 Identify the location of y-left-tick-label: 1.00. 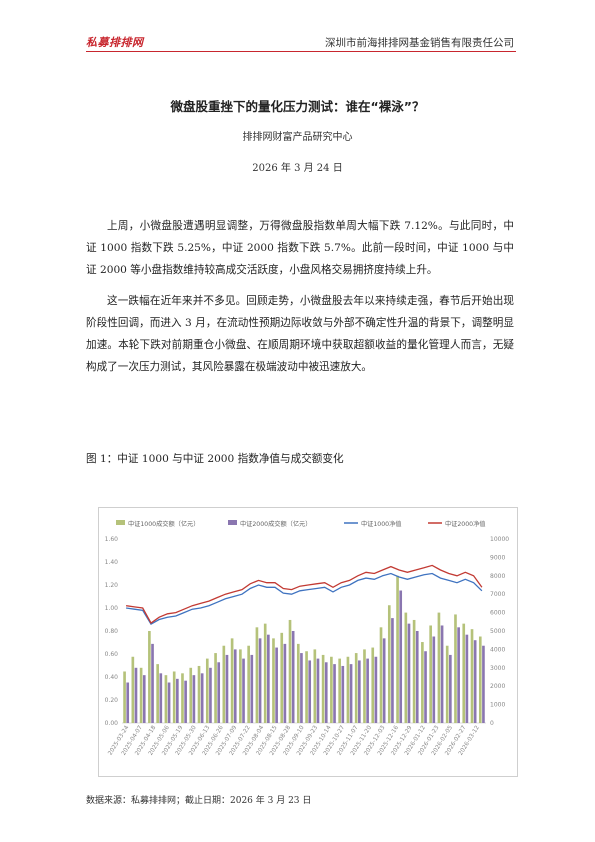
(112, 608).